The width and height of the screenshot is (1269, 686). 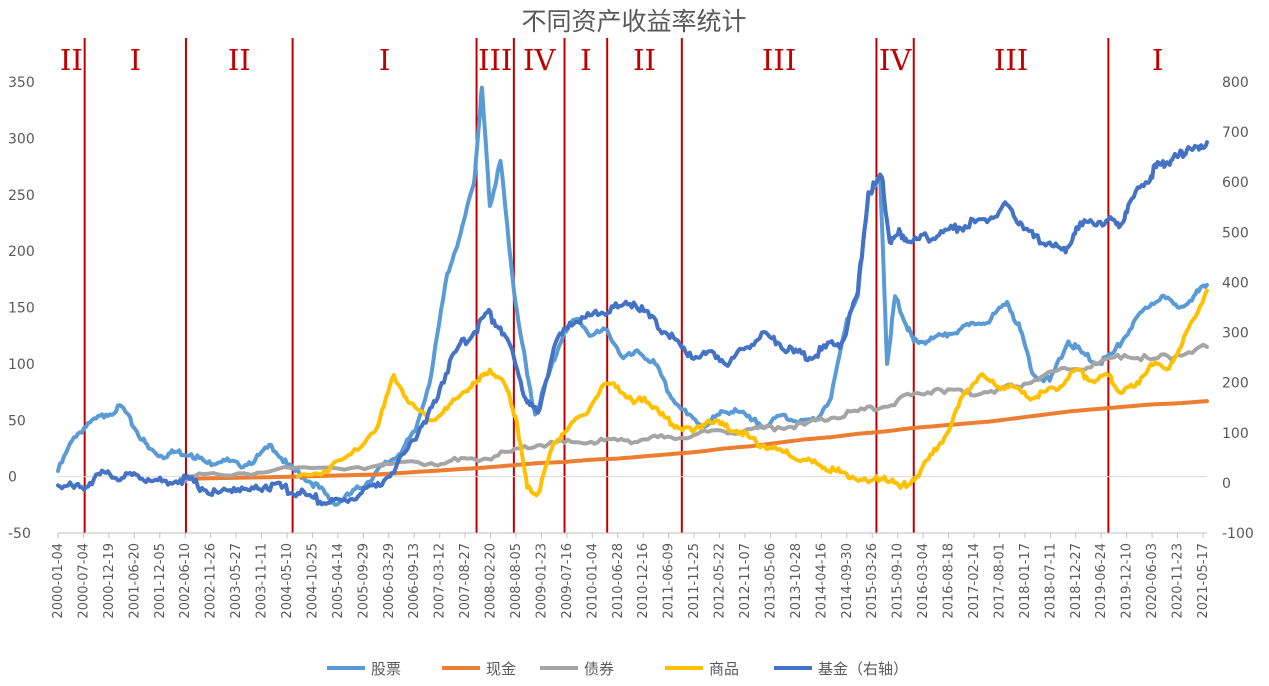 What do you see at coordinates (863, 669) in the screenshot?
I see `legend-label: 基金（右轴）` at bounding box center [863, 669].